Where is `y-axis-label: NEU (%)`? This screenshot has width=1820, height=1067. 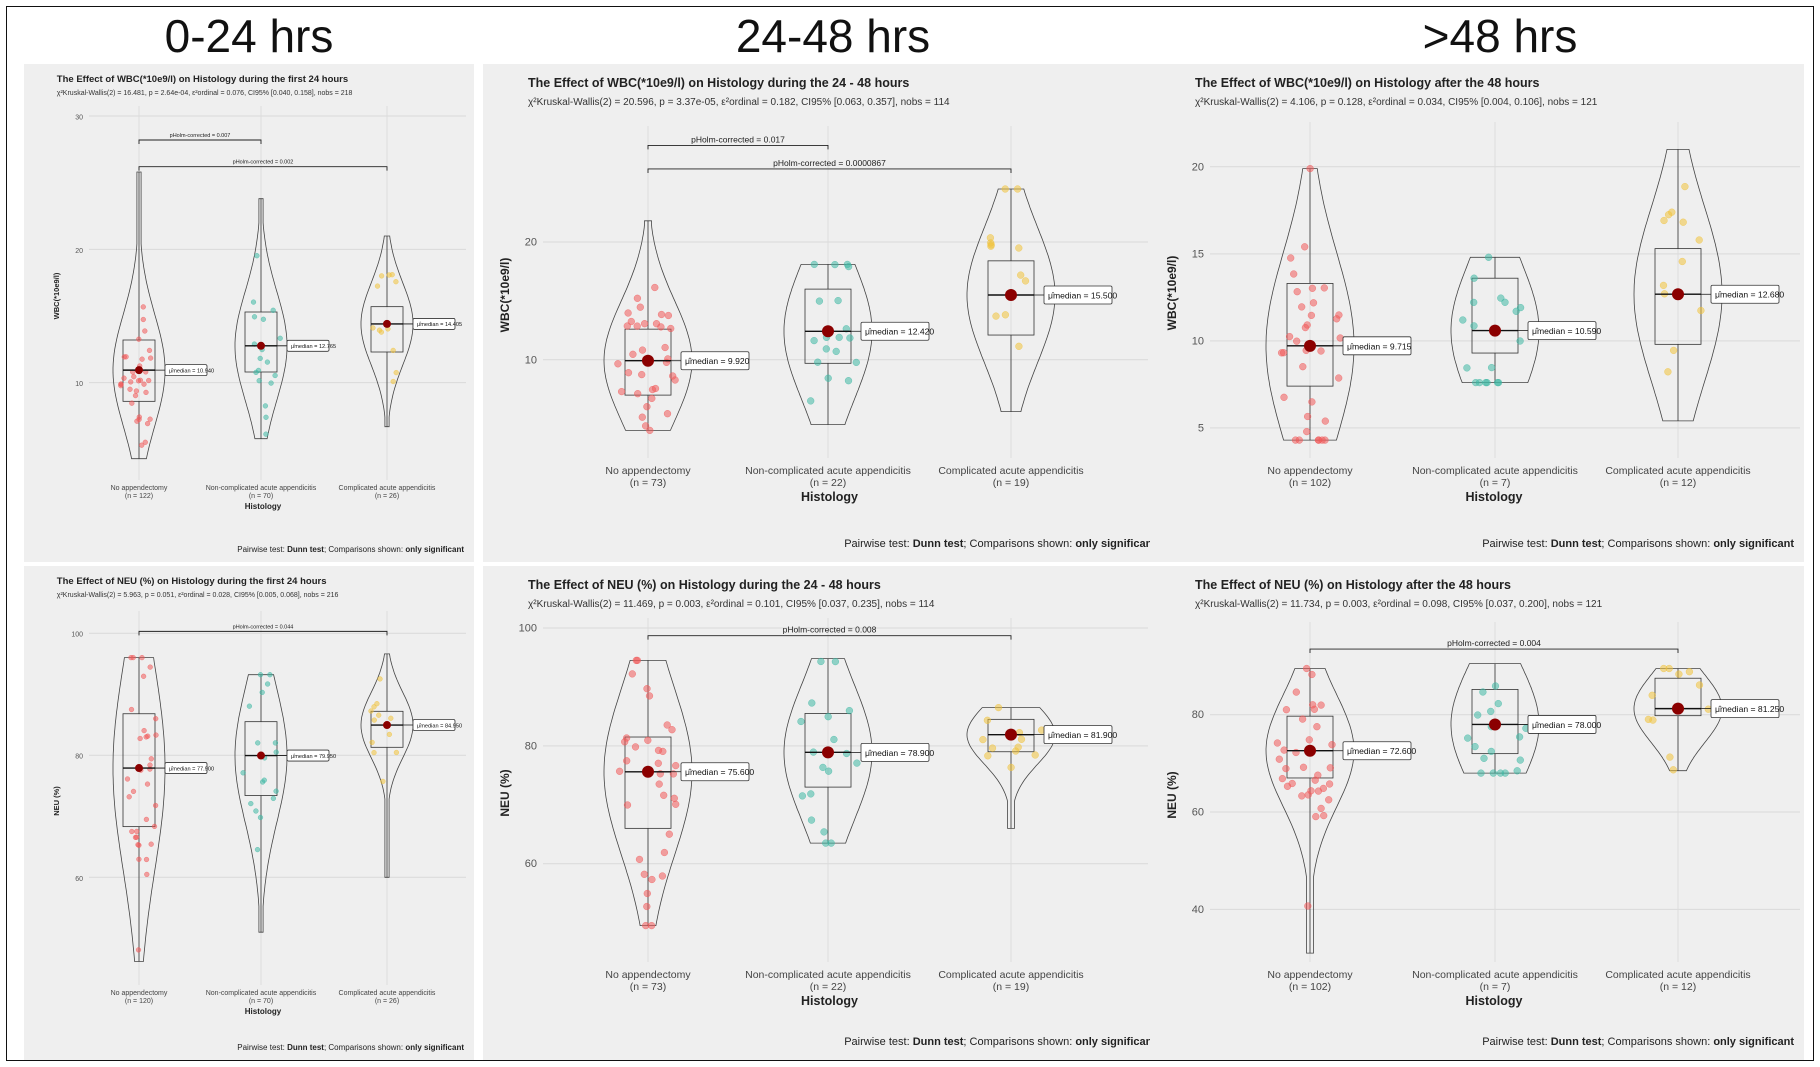 y-axis-label: NEU (%) is located at coordinates (1172, 794).